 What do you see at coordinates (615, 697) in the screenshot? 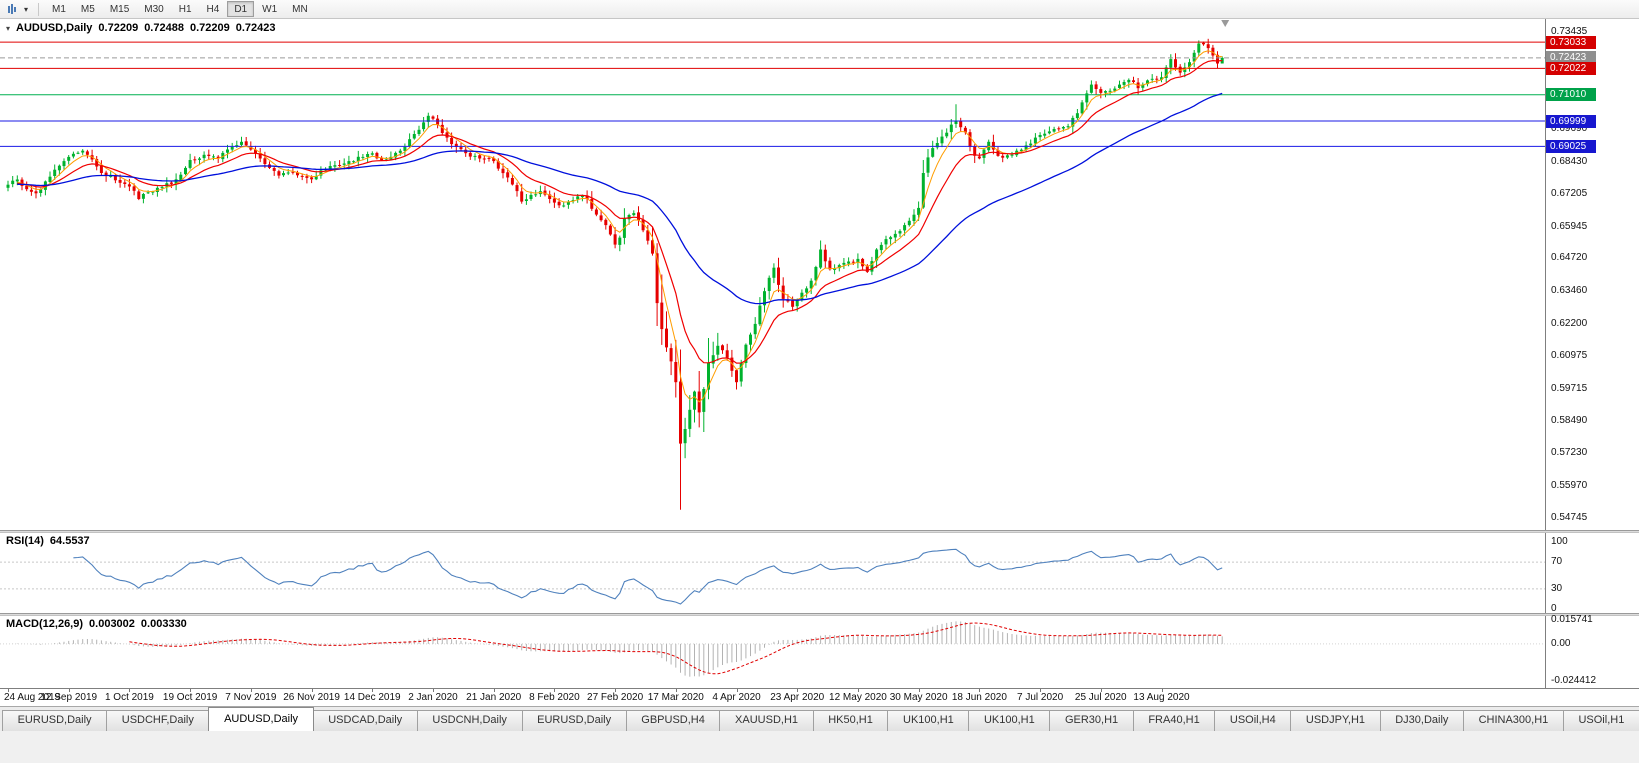
I see `time-axis-label: 27 Feb 2020` at bounding box center [615, 697].